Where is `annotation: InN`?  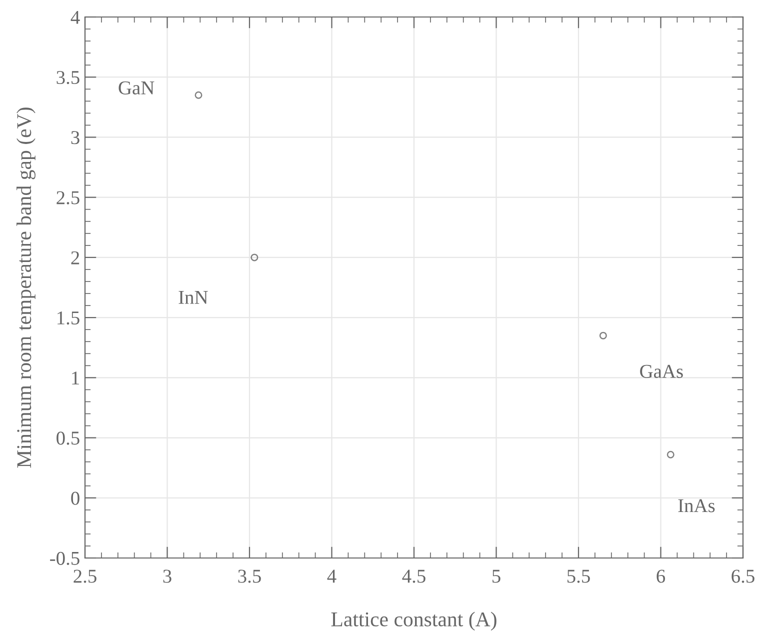
annotation: InN is located at coordinates (193, 297).